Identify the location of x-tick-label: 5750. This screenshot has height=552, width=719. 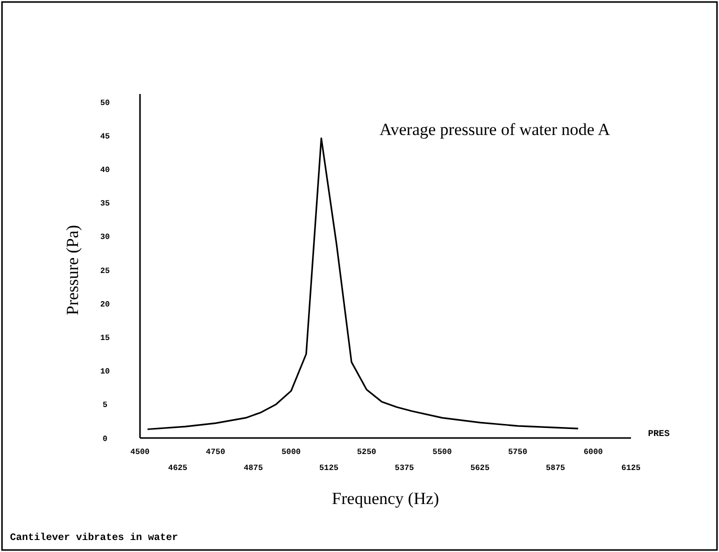
(518, 452).